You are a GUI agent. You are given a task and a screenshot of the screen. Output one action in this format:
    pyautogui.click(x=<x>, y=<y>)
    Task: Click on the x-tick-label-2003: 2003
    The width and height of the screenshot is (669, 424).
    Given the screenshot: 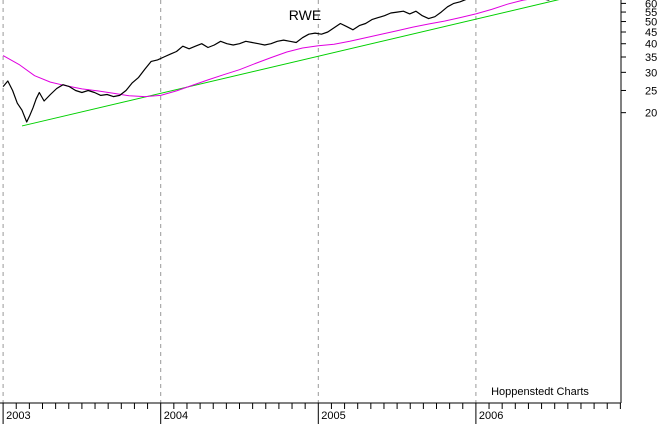 What is the action you would take?
    pyautogui.click(x=18, y=416)
    